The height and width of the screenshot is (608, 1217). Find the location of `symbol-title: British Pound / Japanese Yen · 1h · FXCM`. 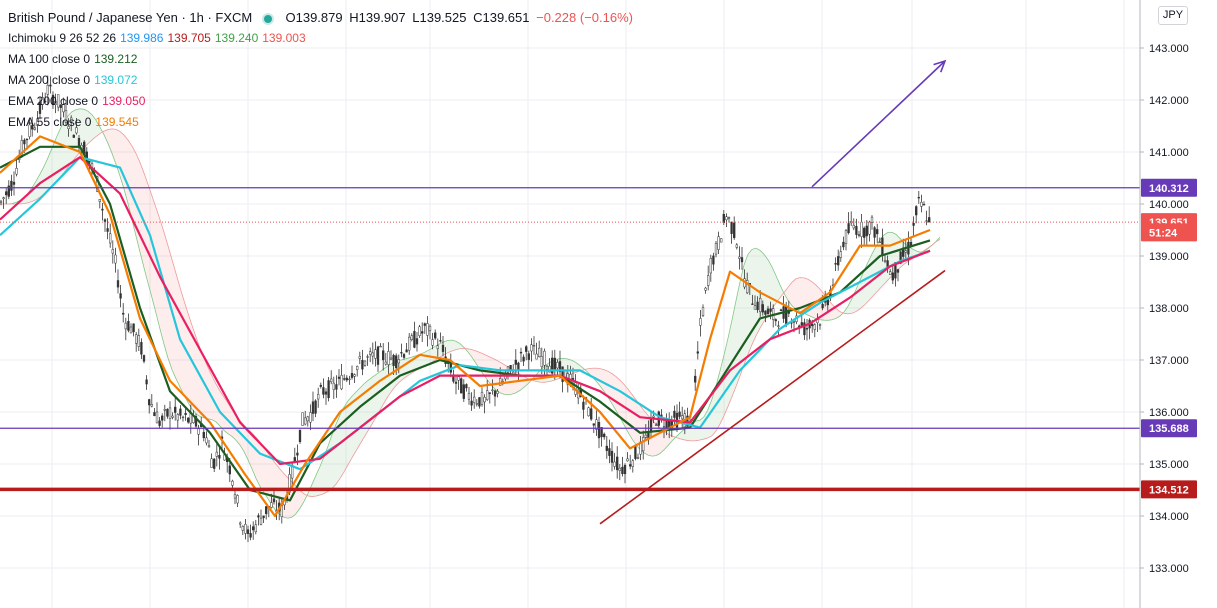

symbol-title: British Pound / Japanese Yen · 1h · FXCM is located at coordinates (130, 17).